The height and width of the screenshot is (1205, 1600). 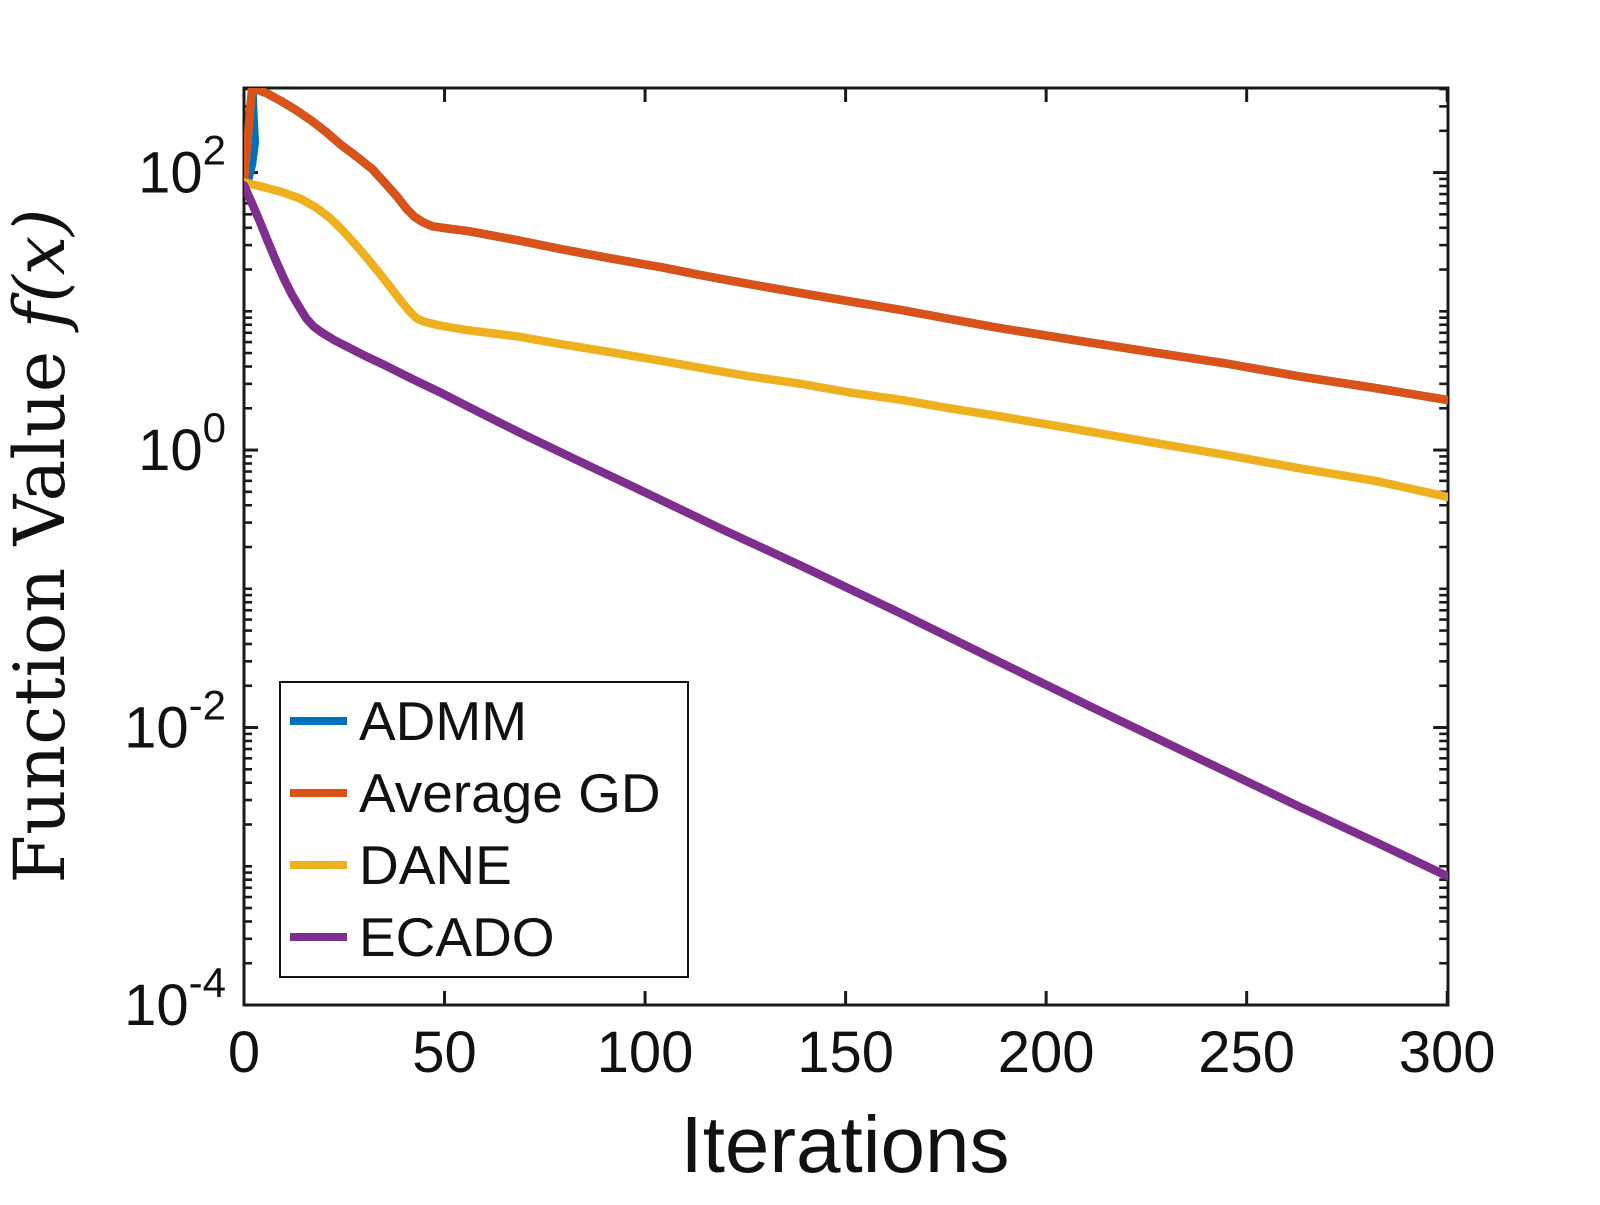 I want to click on y-tick-label-1e-4: 10⁻⁴, so click(x=175, y=998).